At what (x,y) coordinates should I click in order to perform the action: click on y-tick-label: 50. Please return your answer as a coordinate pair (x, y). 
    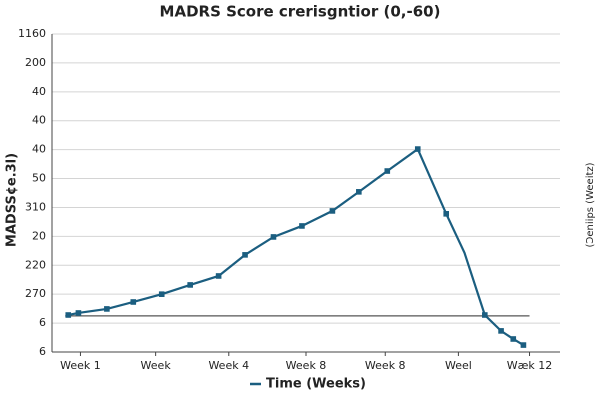
    Looking at the image, I should click on (39, 178).